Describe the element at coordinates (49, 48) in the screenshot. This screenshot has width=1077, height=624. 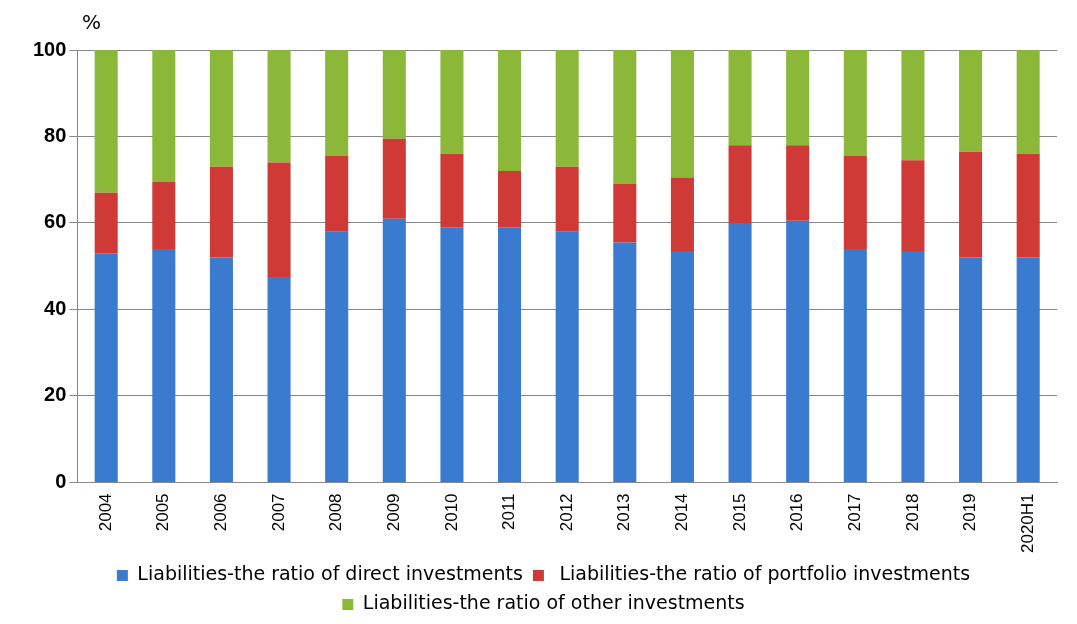
I see `y-tick-label: 100` at that location.